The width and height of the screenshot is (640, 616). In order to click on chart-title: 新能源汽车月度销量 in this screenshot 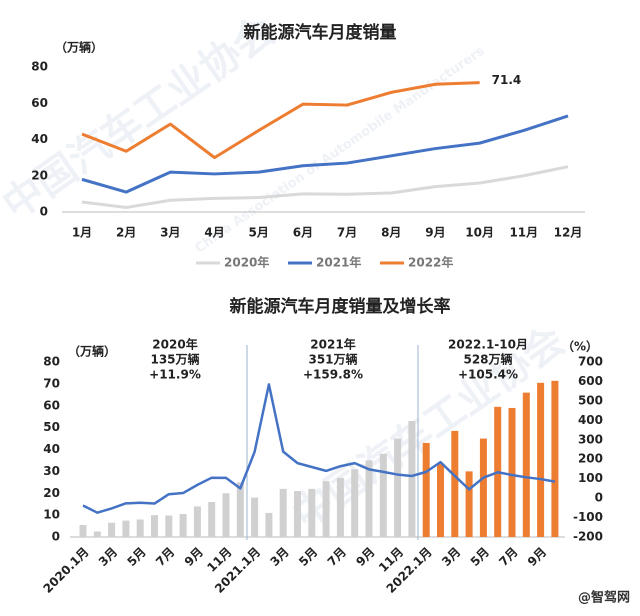, I will do `click(320, 32)`.